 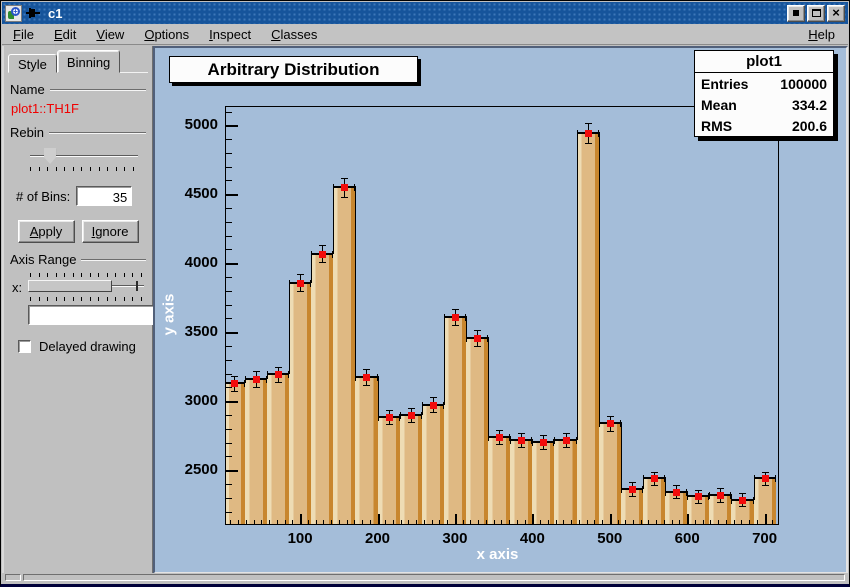 What do you see at coordinates (110, 34) in the screenshot?
I see `menu-view: View` at bounding box center [110, 34].